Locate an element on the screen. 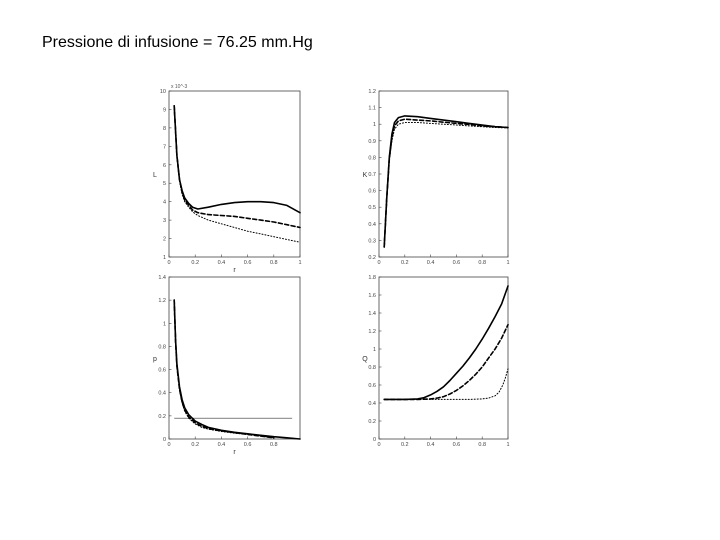  y-exponent-label: x 10^-3 is located at coordinates (179, 87).